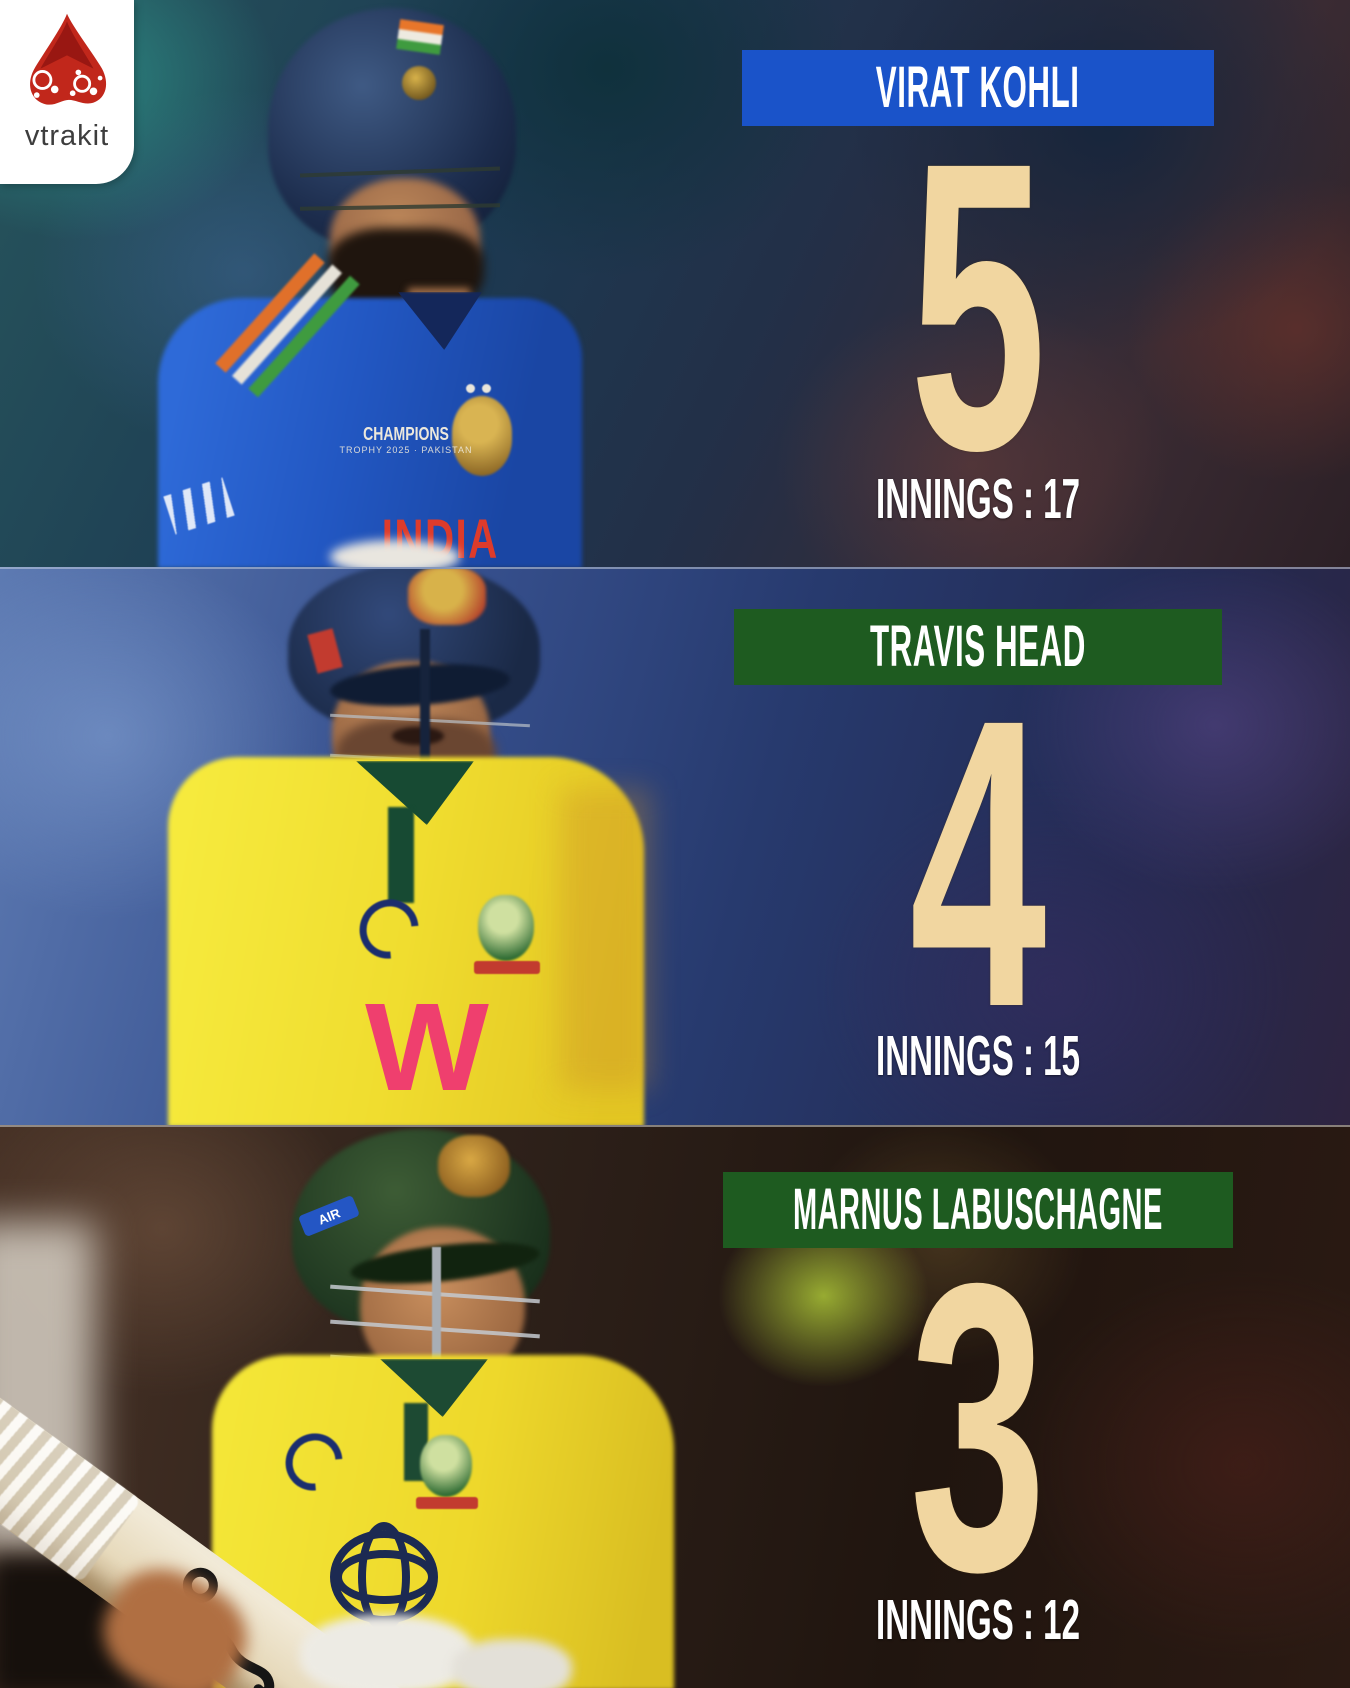  I want to click on player-name: TRAVIS HEAD, so click(978, 646).